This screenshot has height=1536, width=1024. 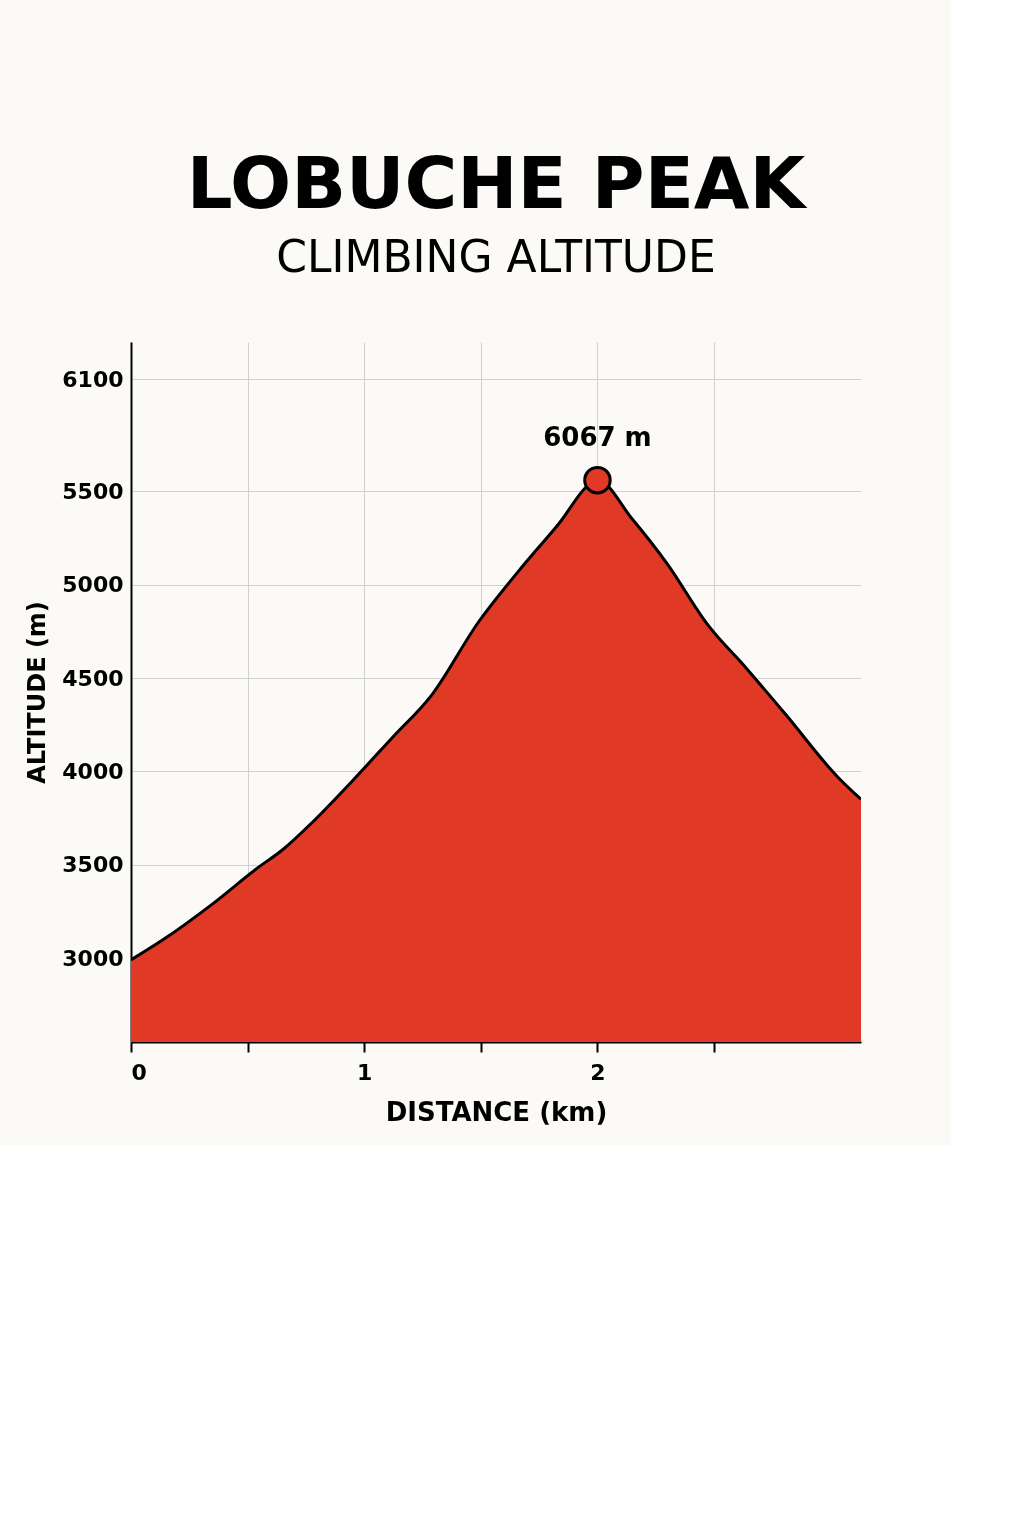 I want to click on y-tick-label: 4000, so click(x=93, y=771).